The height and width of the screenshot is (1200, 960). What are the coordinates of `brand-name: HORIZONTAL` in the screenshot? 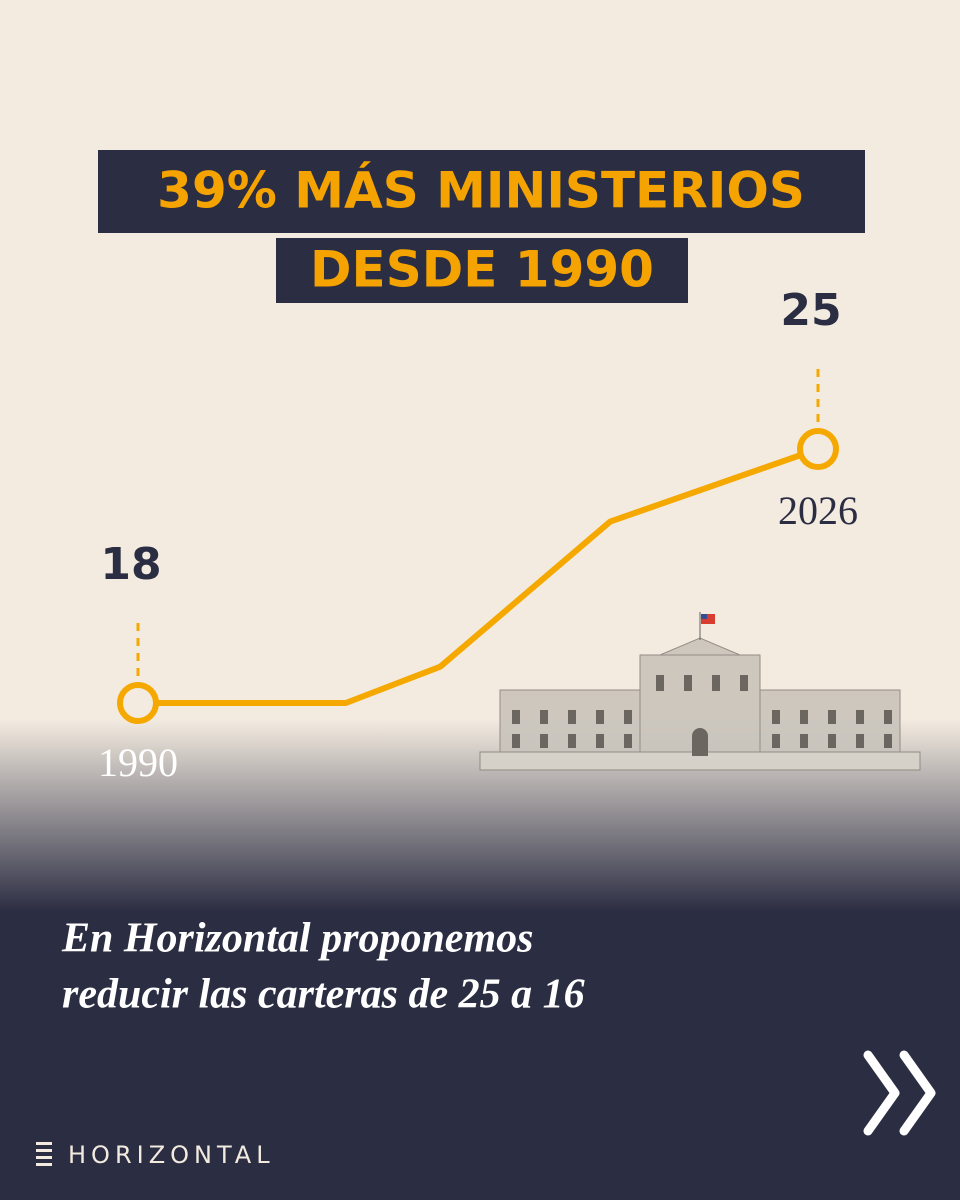 It's located at (171, 1155).